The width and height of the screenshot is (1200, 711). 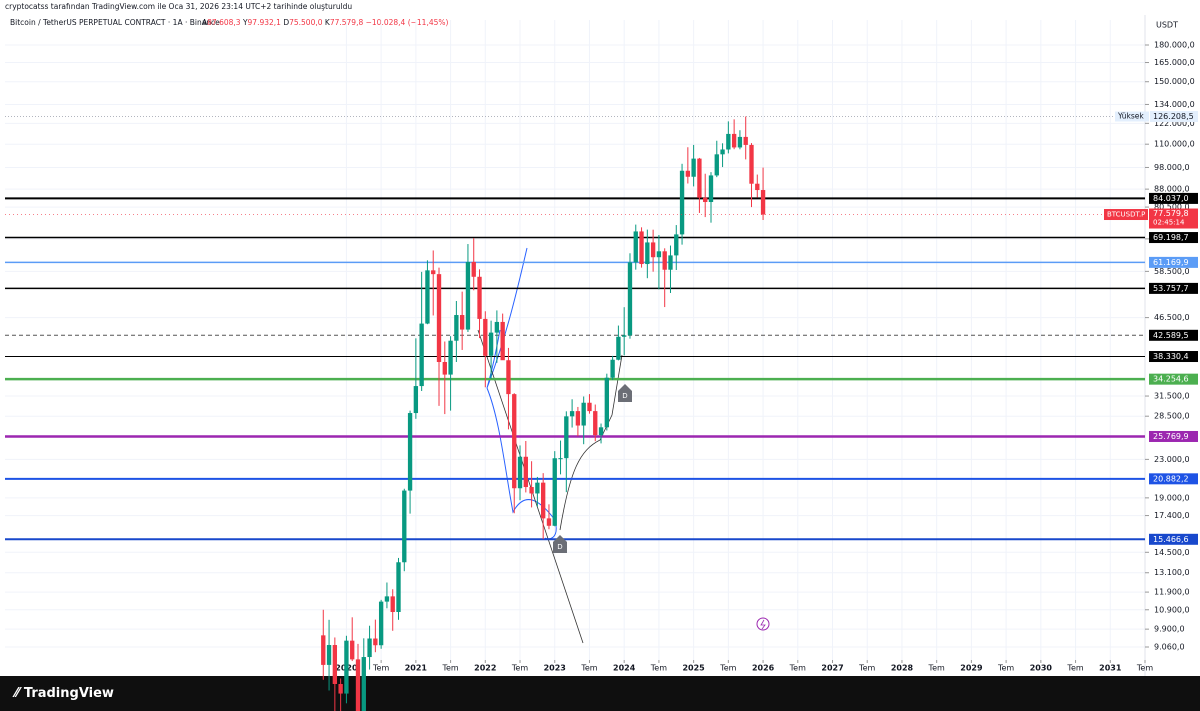 What do you see at coordinates (1172, 396) in the screenshot?
I see `y-tick-label: 31.500,0` at bounding box center [1172, 396].